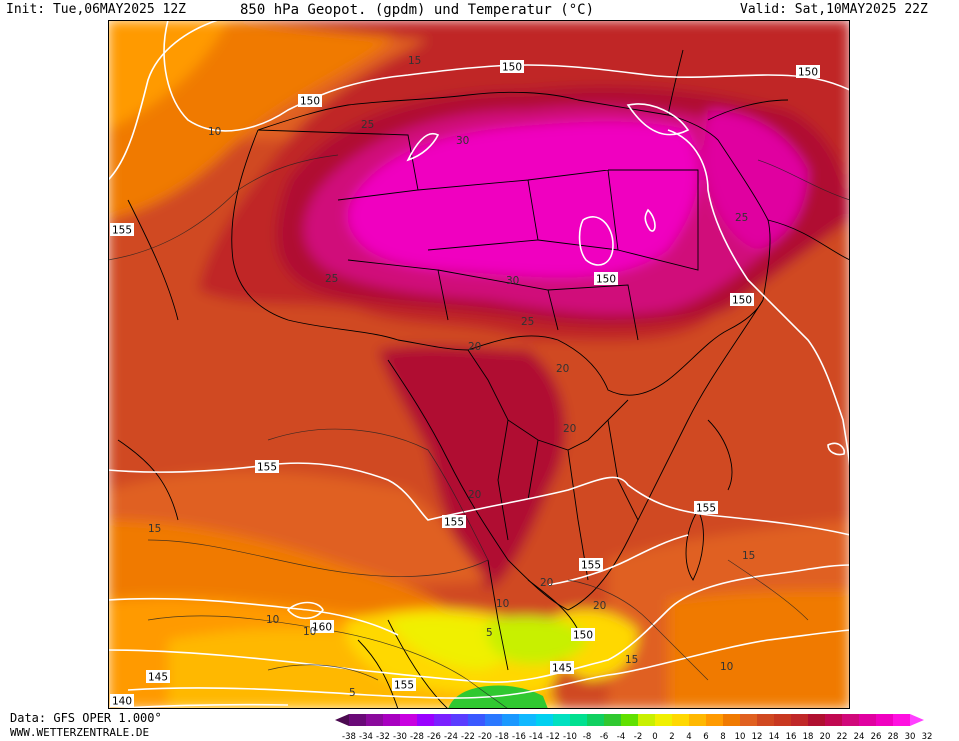  I want to click on legend-tick-label: 26, so click(876, 736).